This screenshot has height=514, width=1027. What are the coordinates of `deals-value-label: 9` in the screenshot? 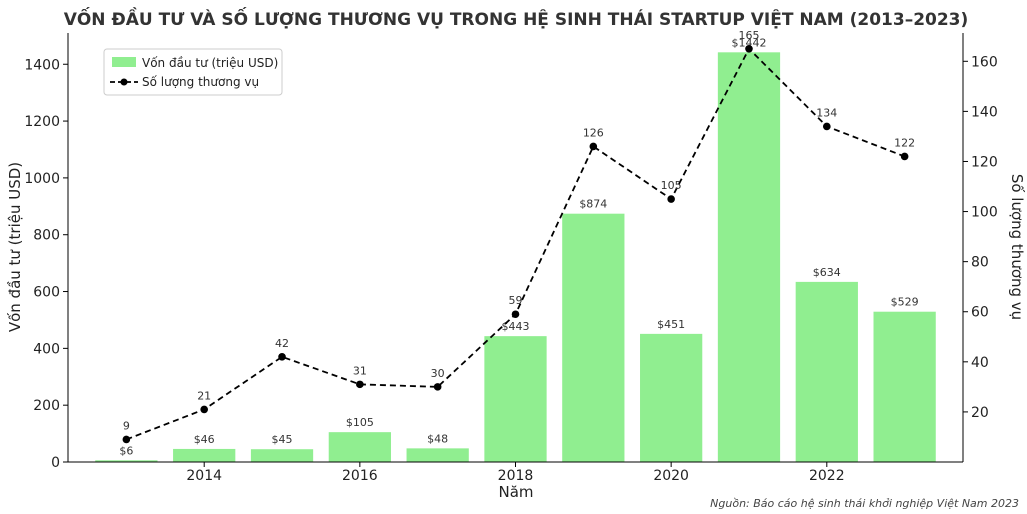 It's located at (126, 425).